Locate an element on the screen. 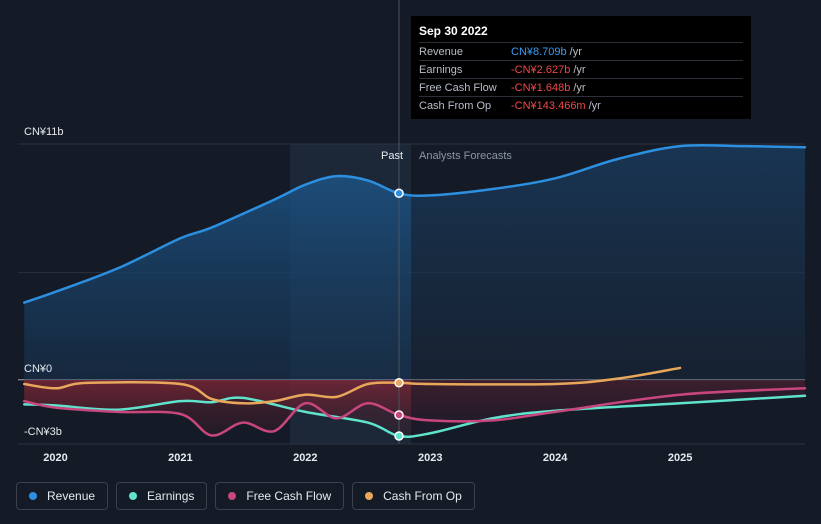 The width and height of the screenshot is (821, 524). x-axis-tick-label: 2024 is located at coordinates (555, 458).